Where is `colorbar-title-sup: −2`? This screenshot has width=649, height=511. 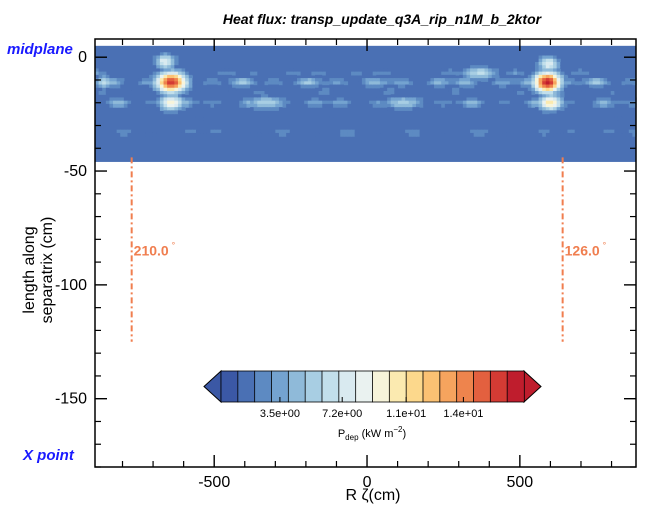
colorbar-title-sup: −2 is located at coordinates (398, 429).